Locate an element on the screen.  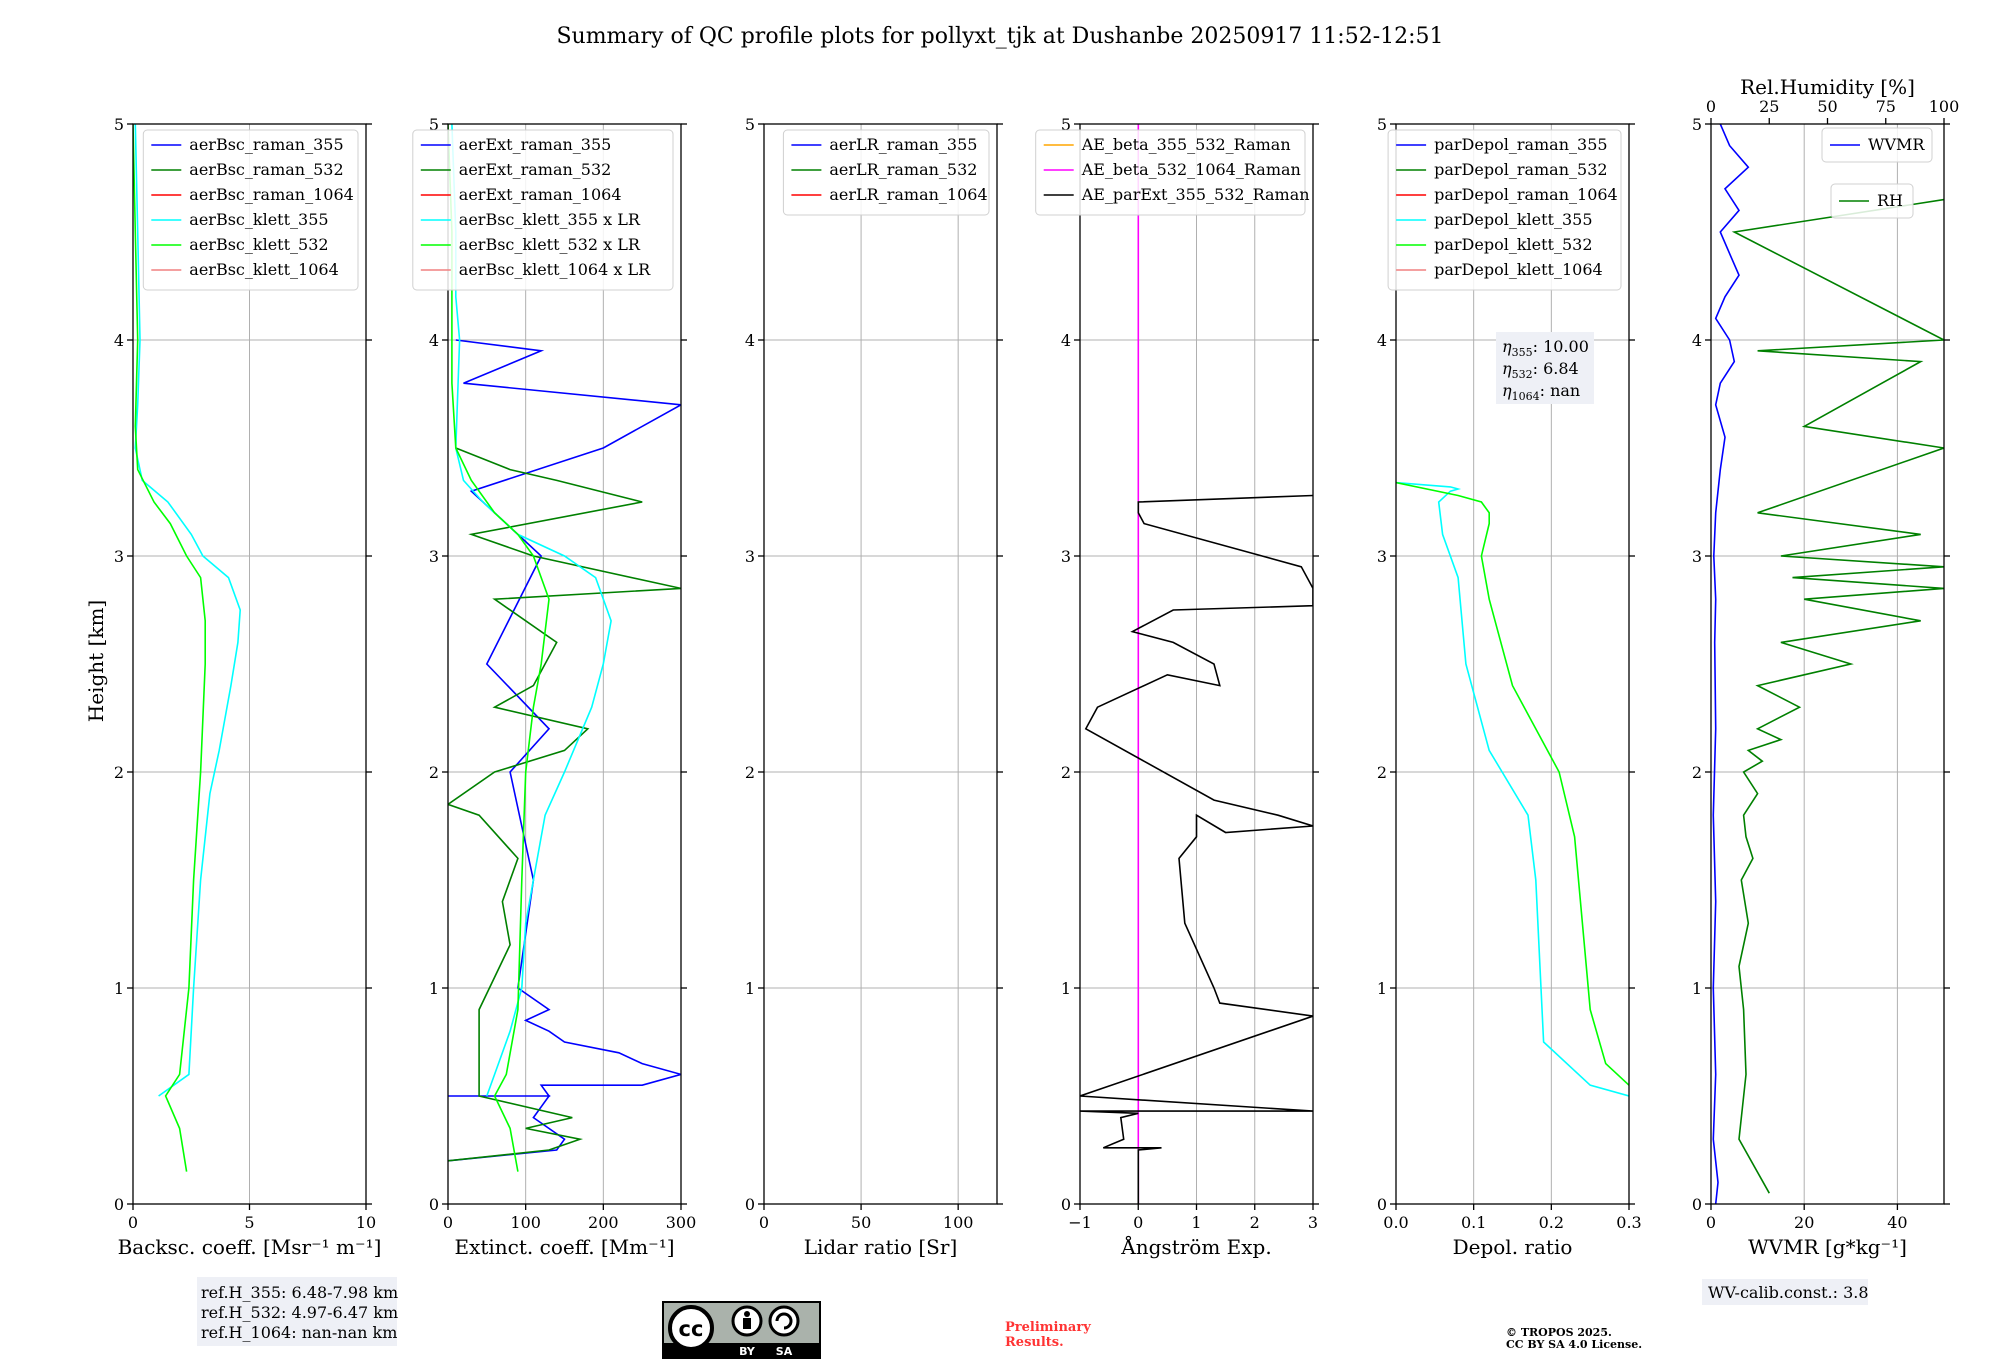
x-tick-label: 40 is located at coordinates (1897, 1222).